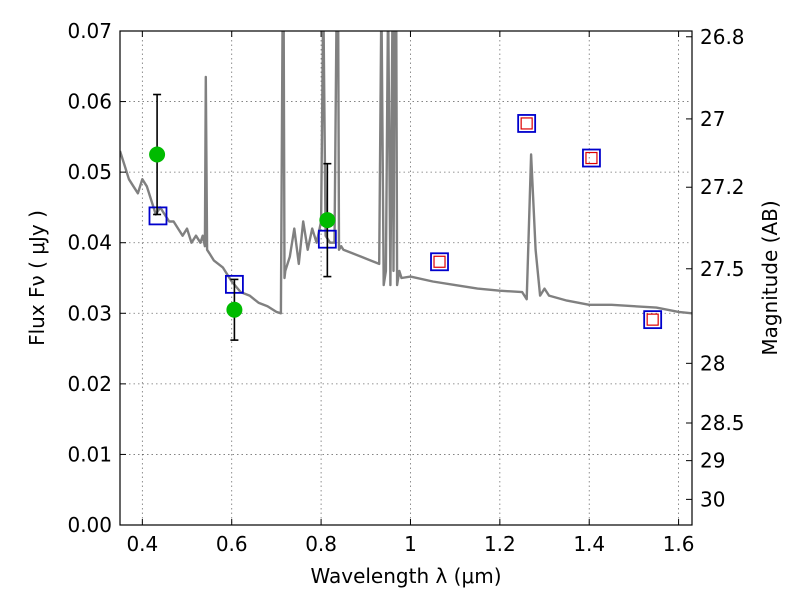 The height and width of the screenshot is (600, 800). What do you see at coordinates (405, 576) in the screenshot?
I see `x-axis-label: Wavelength λ (μm)` at bounding box center [405, 576].